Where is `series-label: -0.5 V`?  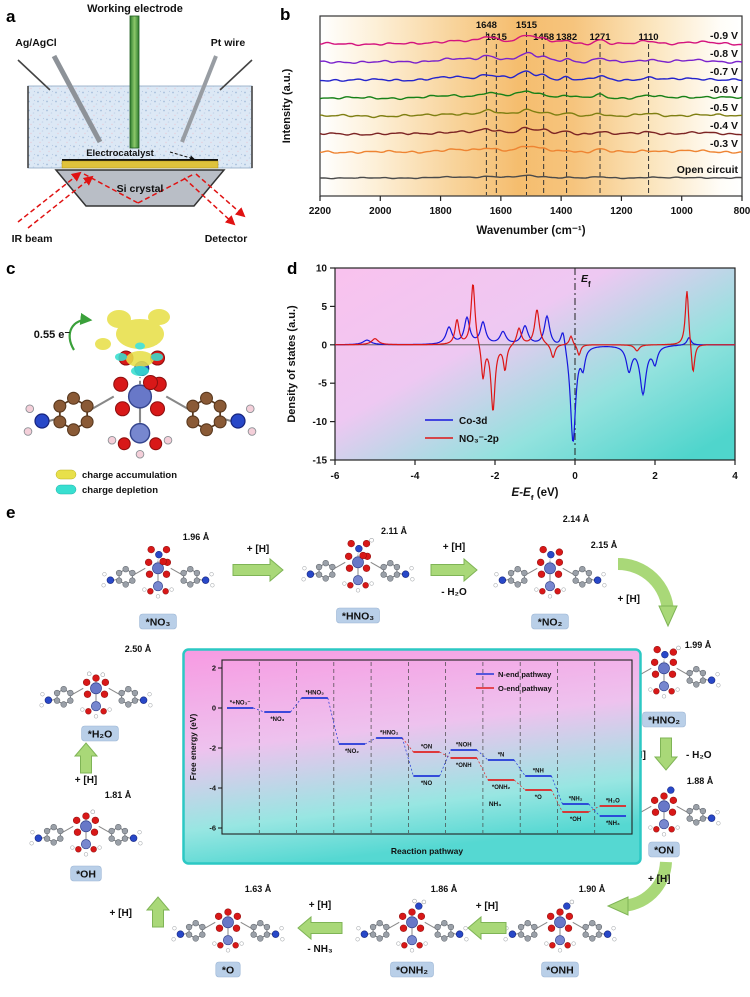 series-label: -0.5 V is located at coordinates (724, 108).